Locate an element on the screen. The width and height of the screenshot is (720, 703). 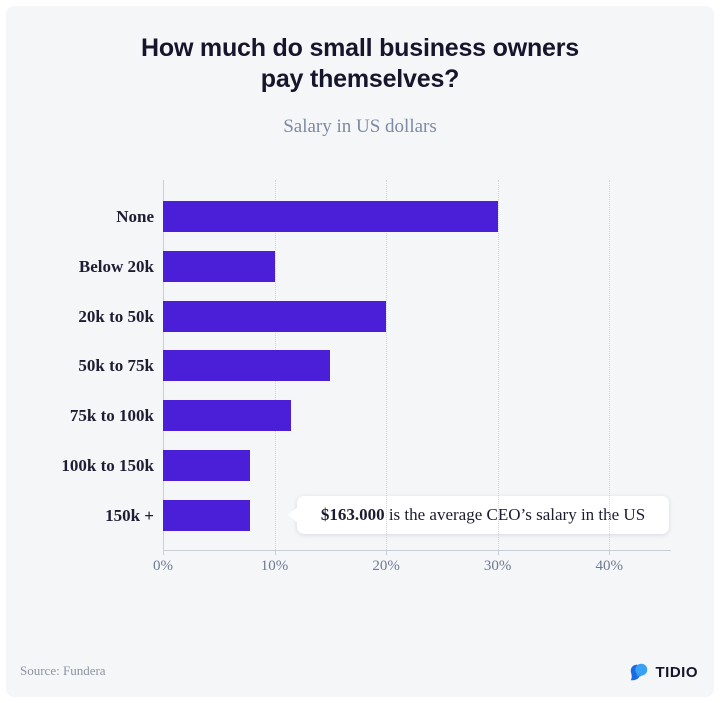
bar-50k-to-75k is located at coordinates (247, 366).